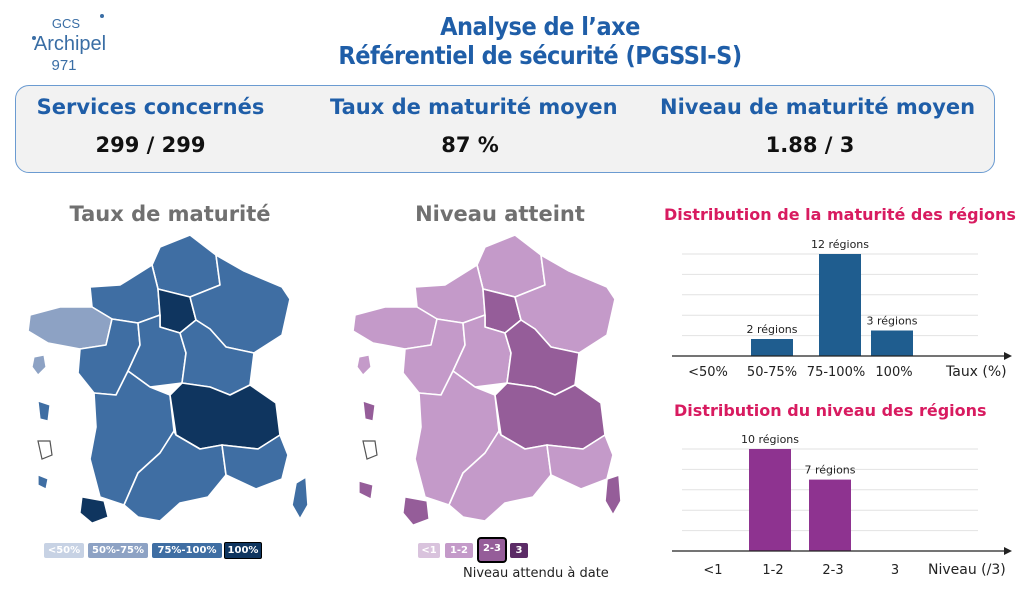 The image size is (1026, 600). Describe the element at coordinates (976, 372) in the screenshot. I see `chart-maturity-xlabel: Taux (%)` at that location.